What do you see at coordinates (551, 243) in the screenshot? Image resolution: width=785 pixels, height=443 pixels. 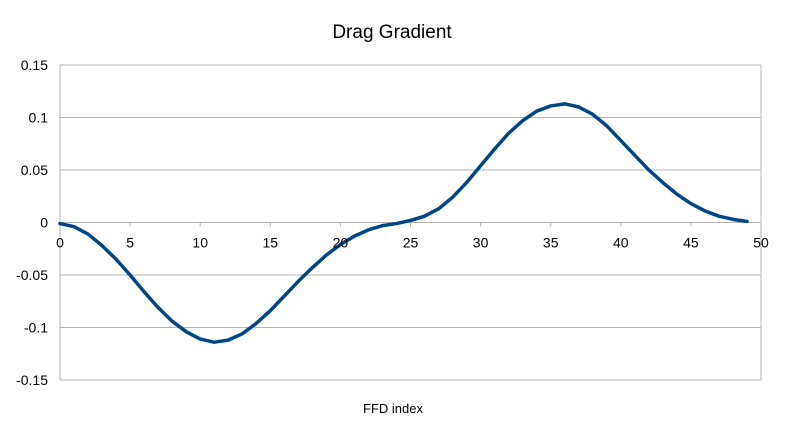 I see `x-tick-label: 35` at bounding box center [551, 243].